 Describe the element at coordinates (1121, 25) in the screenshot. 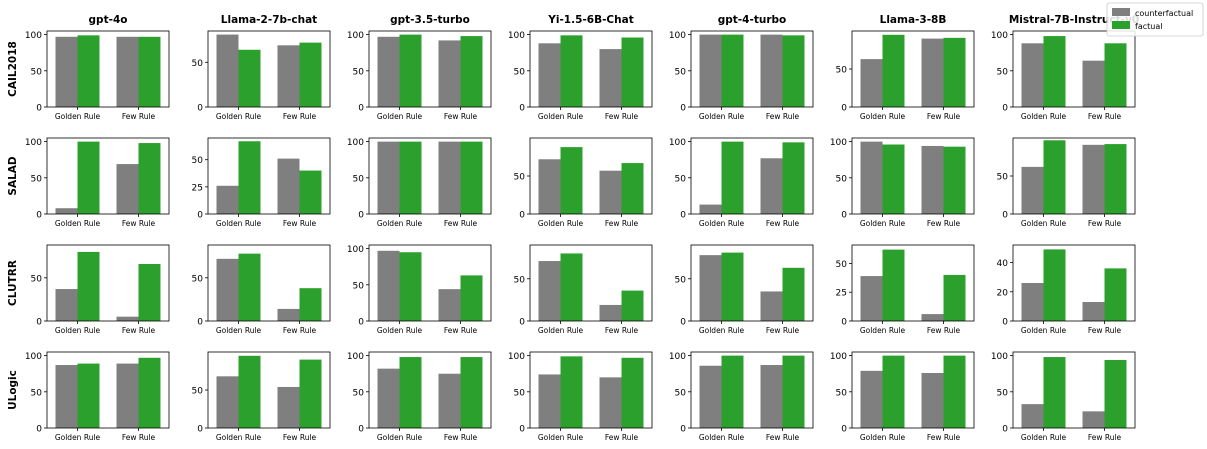

I see `legend-swatch-factual` at that location.